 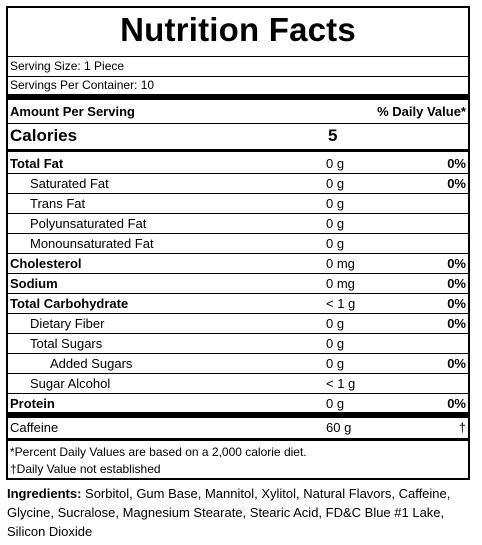 What do you see at coordinates (187, 243) in the screenshot?
I see `nutrient-row-monounsaturated-fat: Monounsaturated Fat 0 g` at bounding box center [187, 243].